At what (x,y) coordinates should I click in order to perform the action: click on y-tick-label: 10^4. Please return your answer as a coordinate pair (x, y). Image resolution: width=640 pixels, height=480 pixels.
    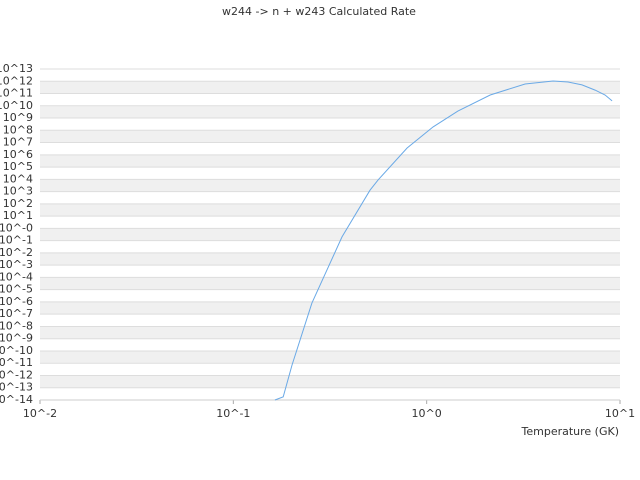
    Looking at the image, I should click on (18, 178).